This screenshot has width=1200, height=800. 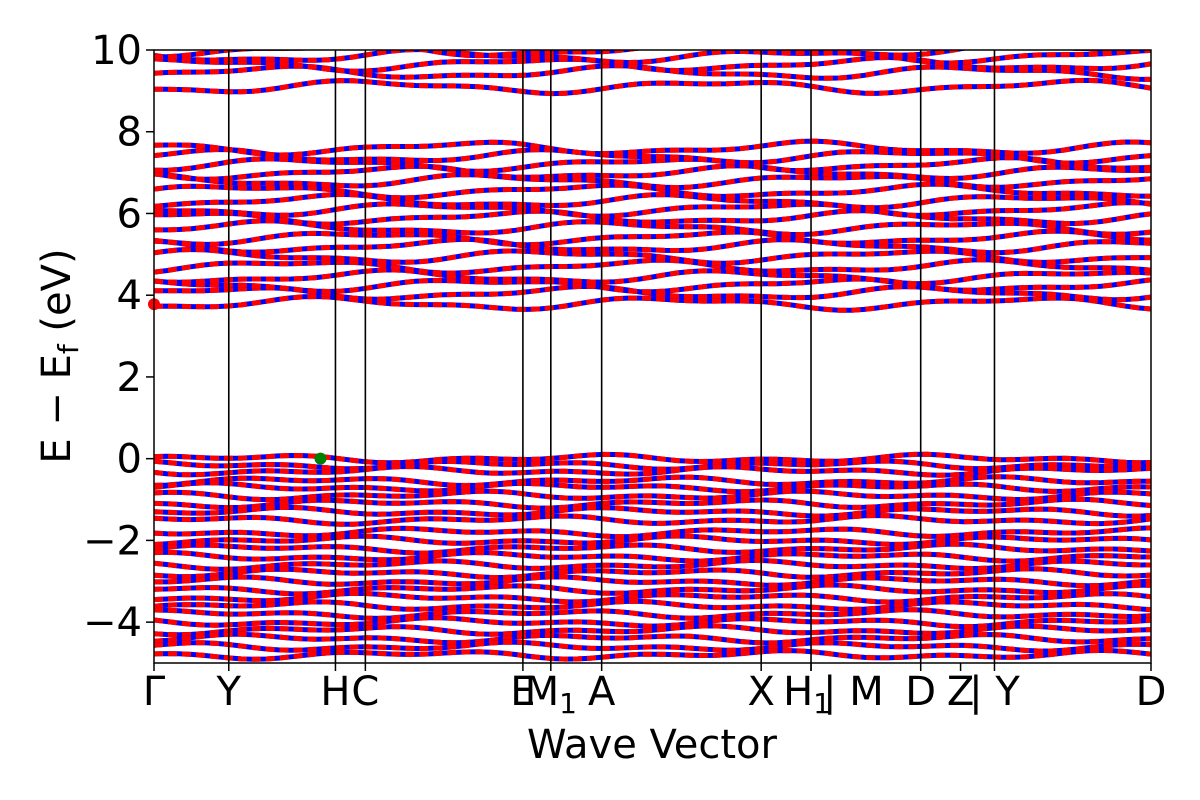 I want to click on y-tick-label: 2, so click(x=129, y=378).